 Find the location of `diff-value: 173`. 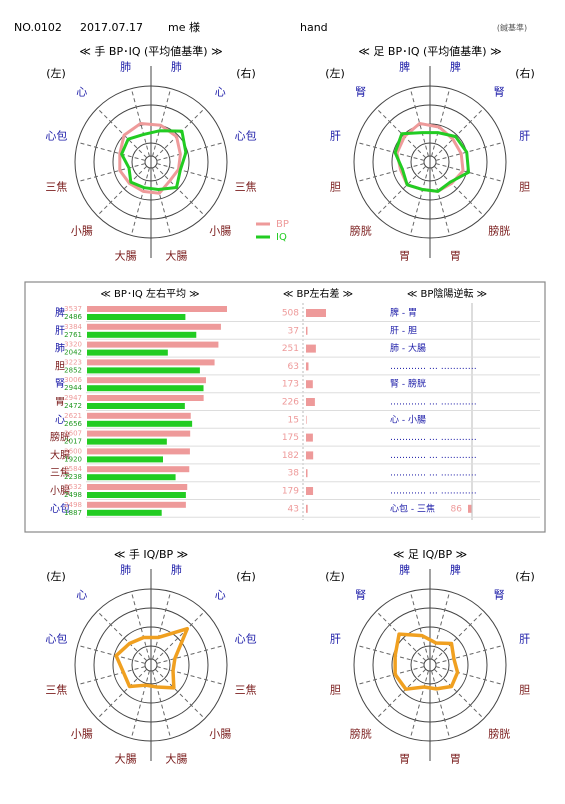

diff-value: 173 is located at coordinates (290, 385).